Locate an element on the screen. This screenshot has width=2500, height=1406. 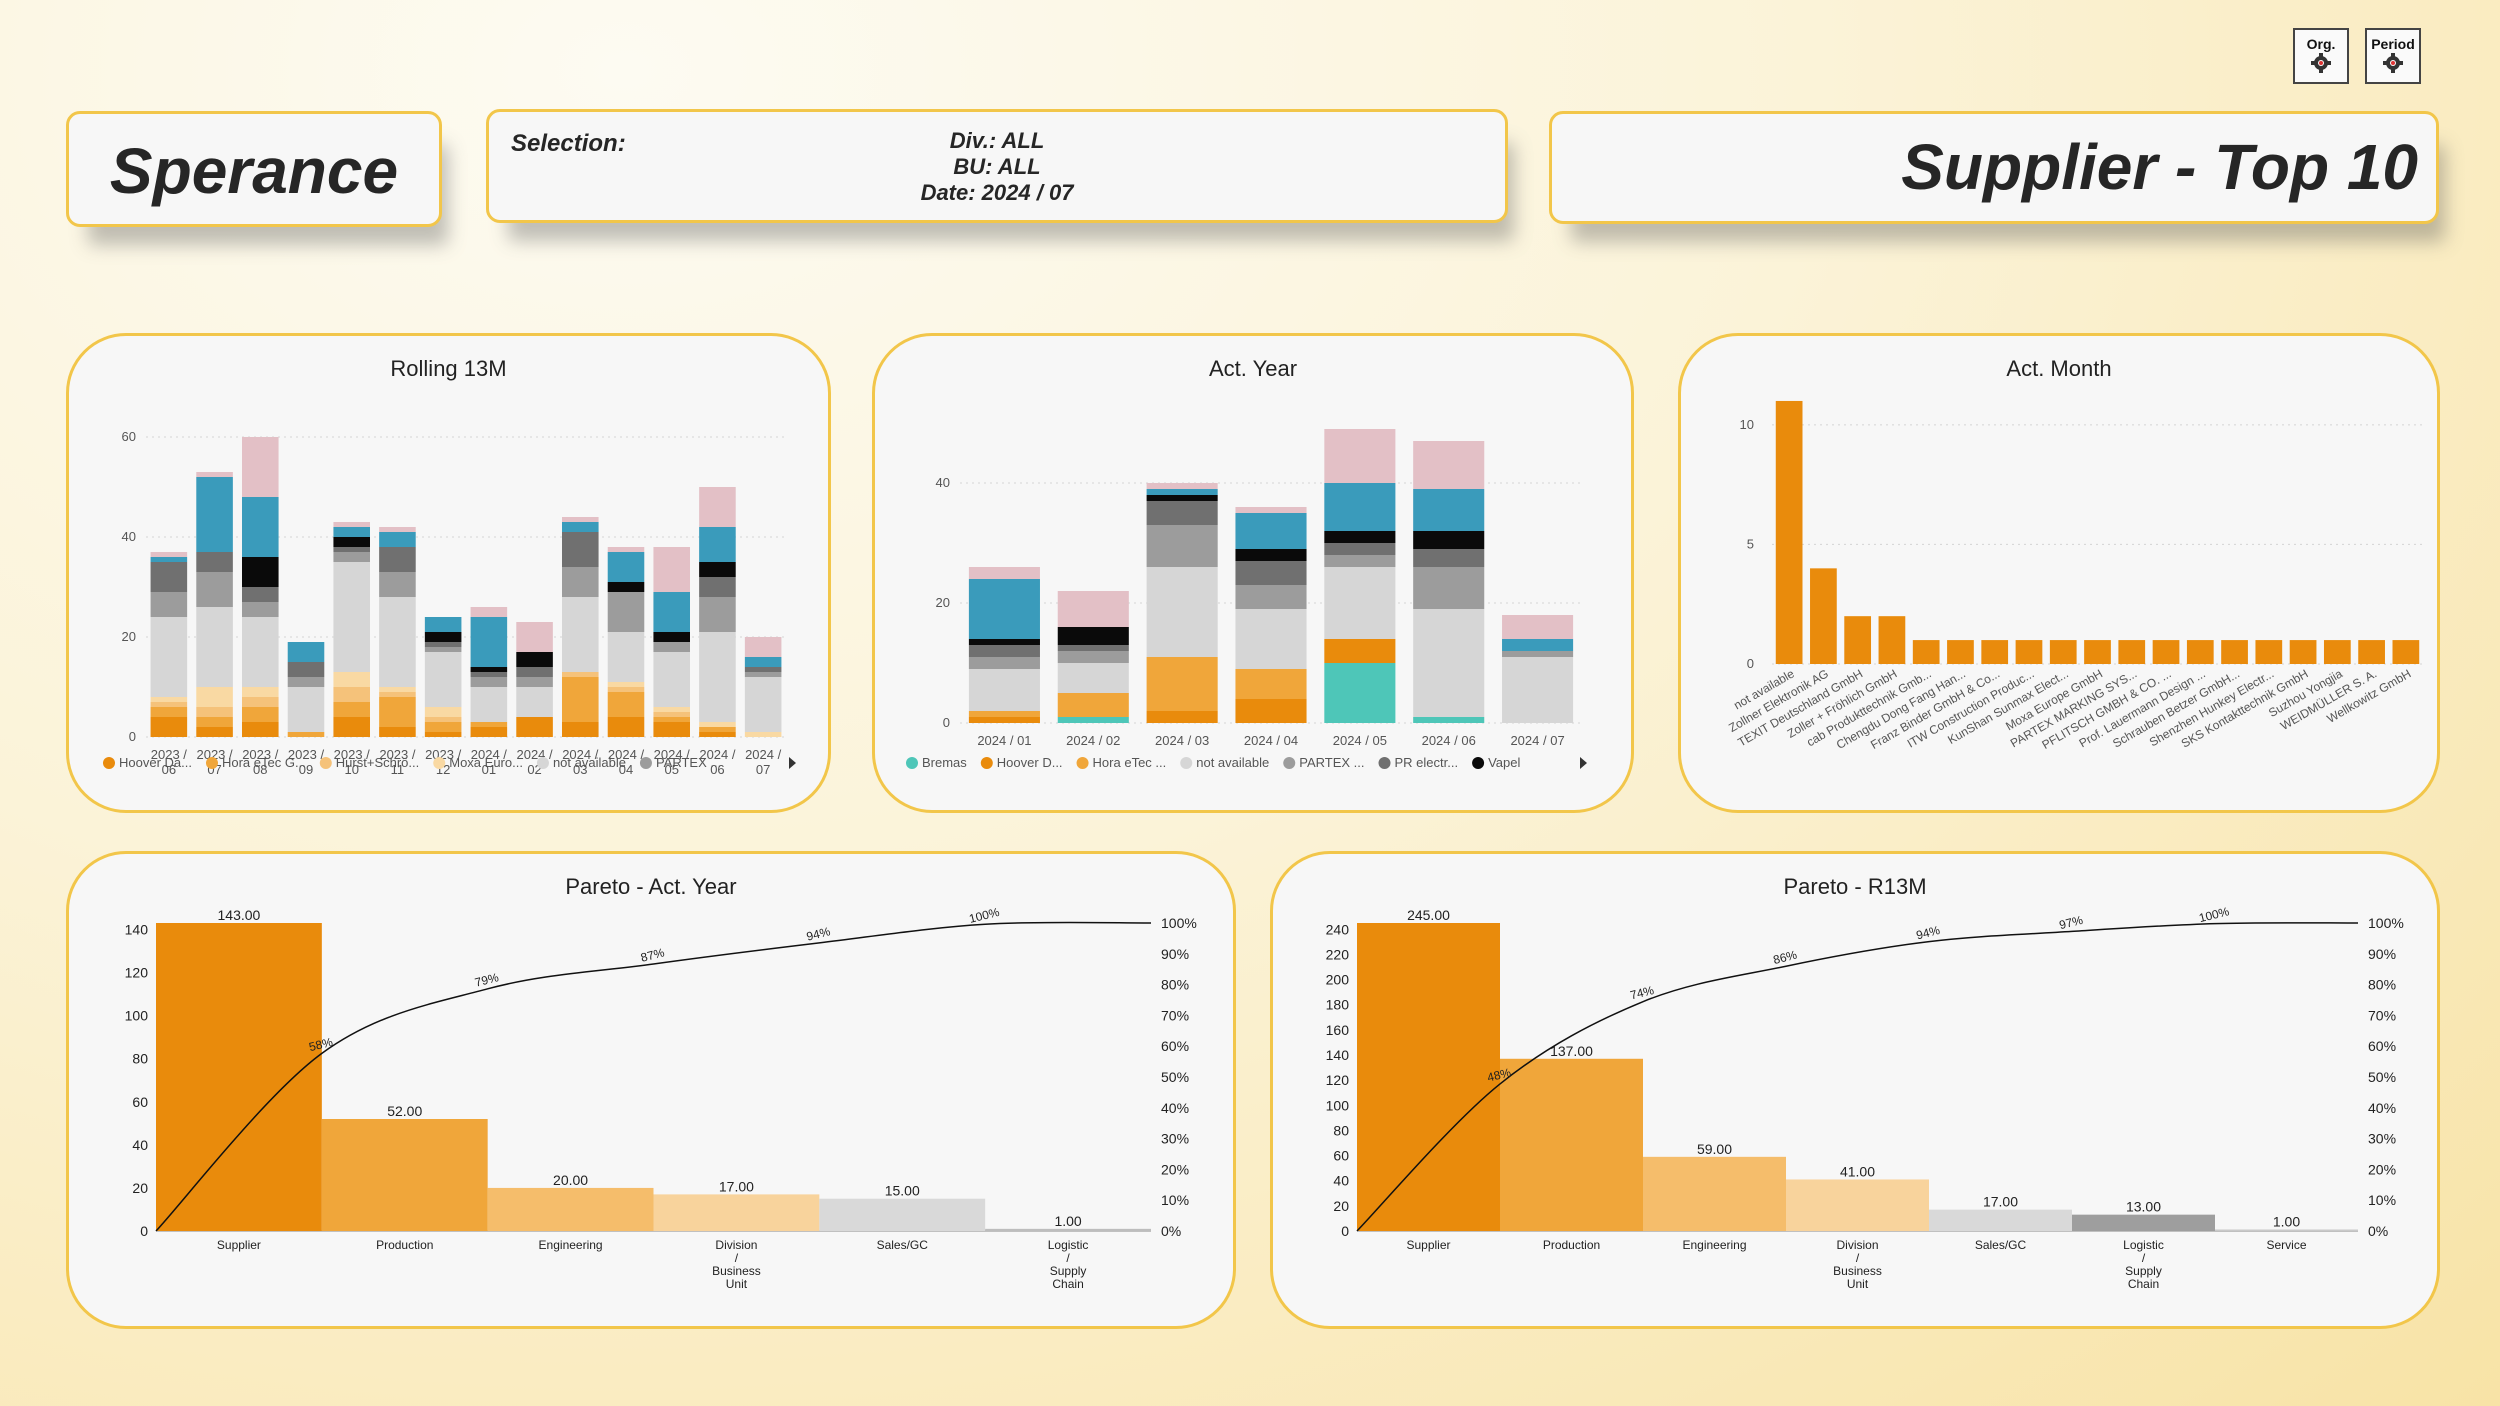
y-tick-label: 180 is located at coordinates (1338, 1005).